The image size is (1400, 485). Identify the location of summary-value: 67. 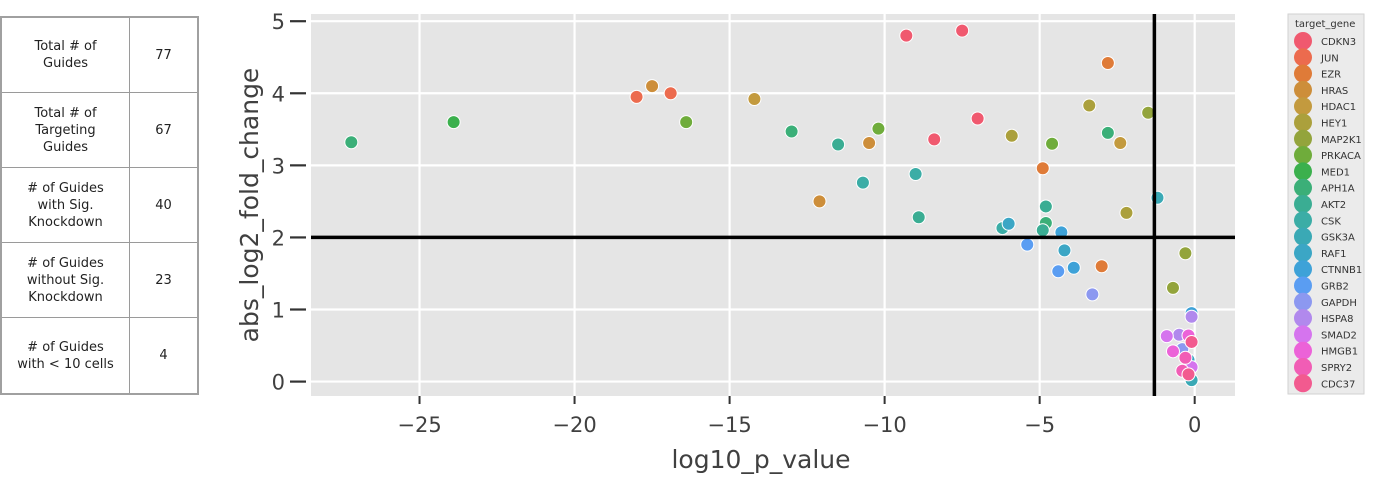
(163, 130).